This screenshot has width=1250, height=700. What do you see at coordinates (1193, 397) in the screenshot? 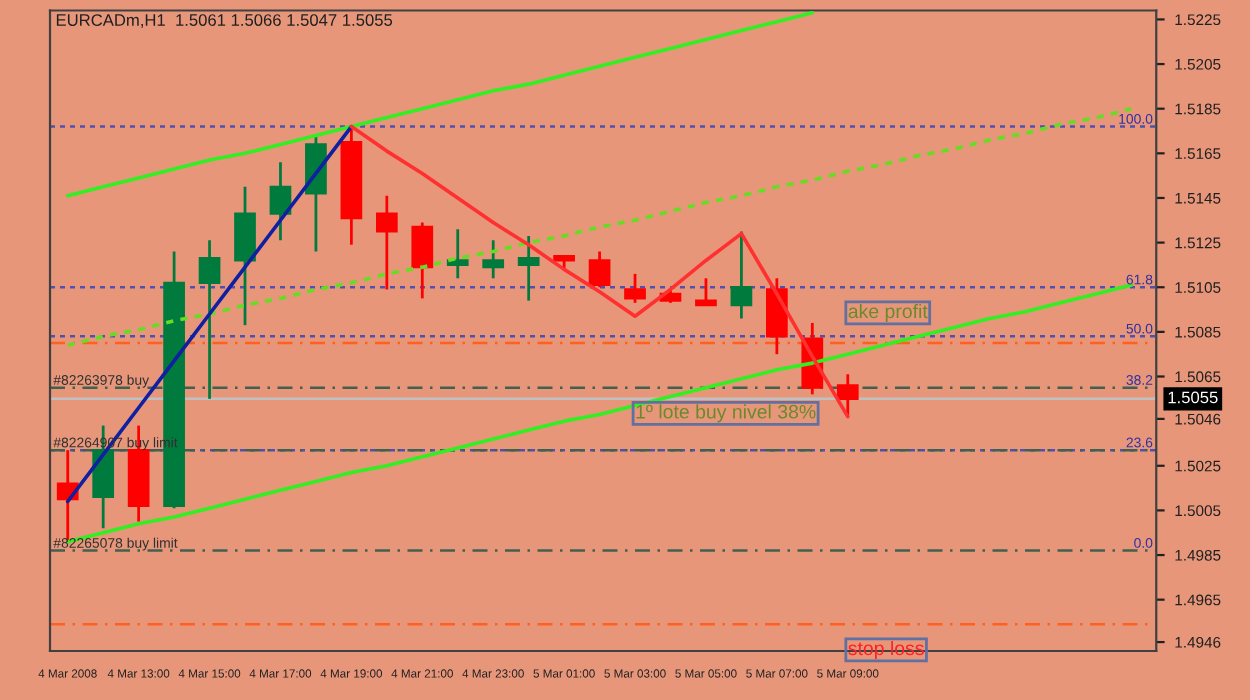
I see `ref-line-label: 1.5055` at bounding box center [1193, 397].